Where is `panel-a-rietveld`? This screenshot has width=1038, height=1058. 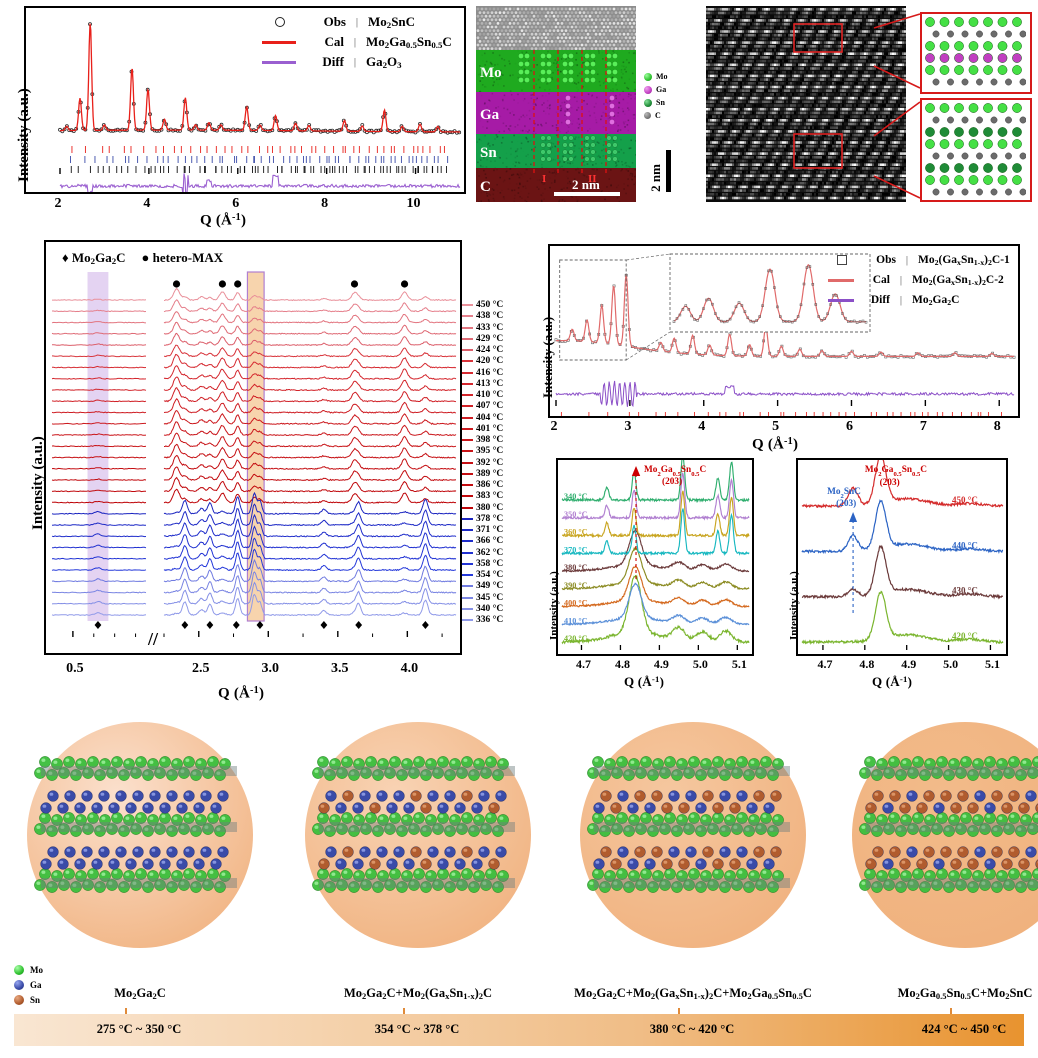 panel-a-rietveld is located at coordinates (245, 103).